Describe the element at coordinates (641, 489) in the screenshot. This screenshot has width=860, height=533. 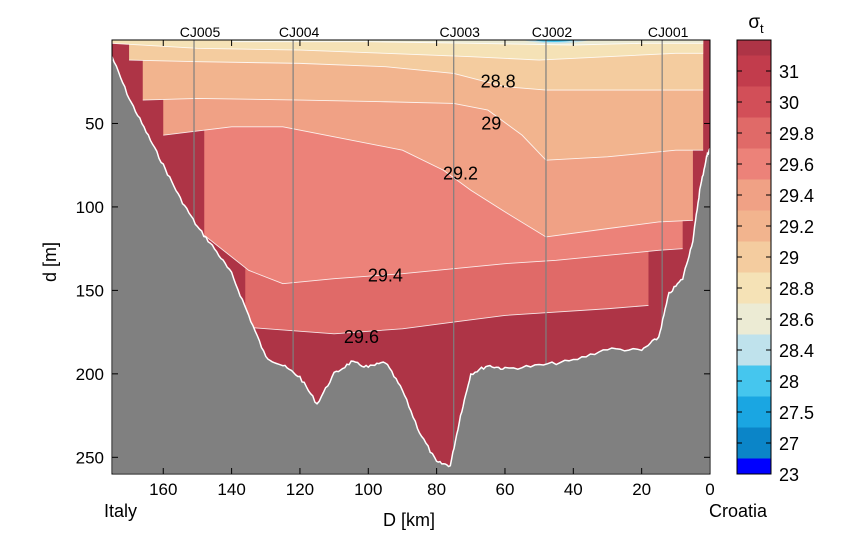
I see `x-tick-label: 20` at that location.